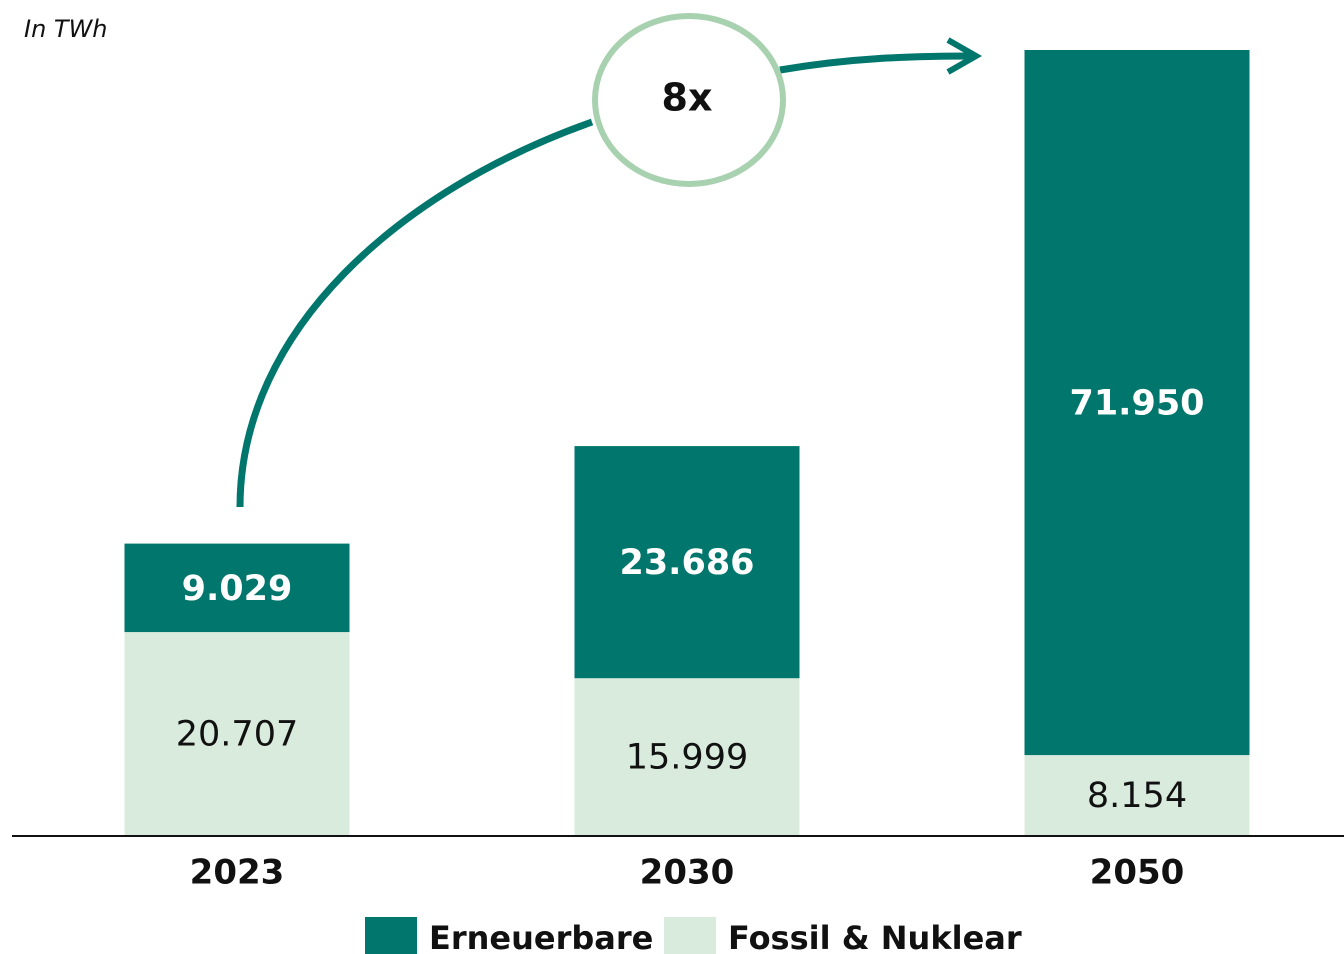 The height and width of the screenshot is (954, 1344). I want to click on subtitle: In TWh, so click(66, 29).